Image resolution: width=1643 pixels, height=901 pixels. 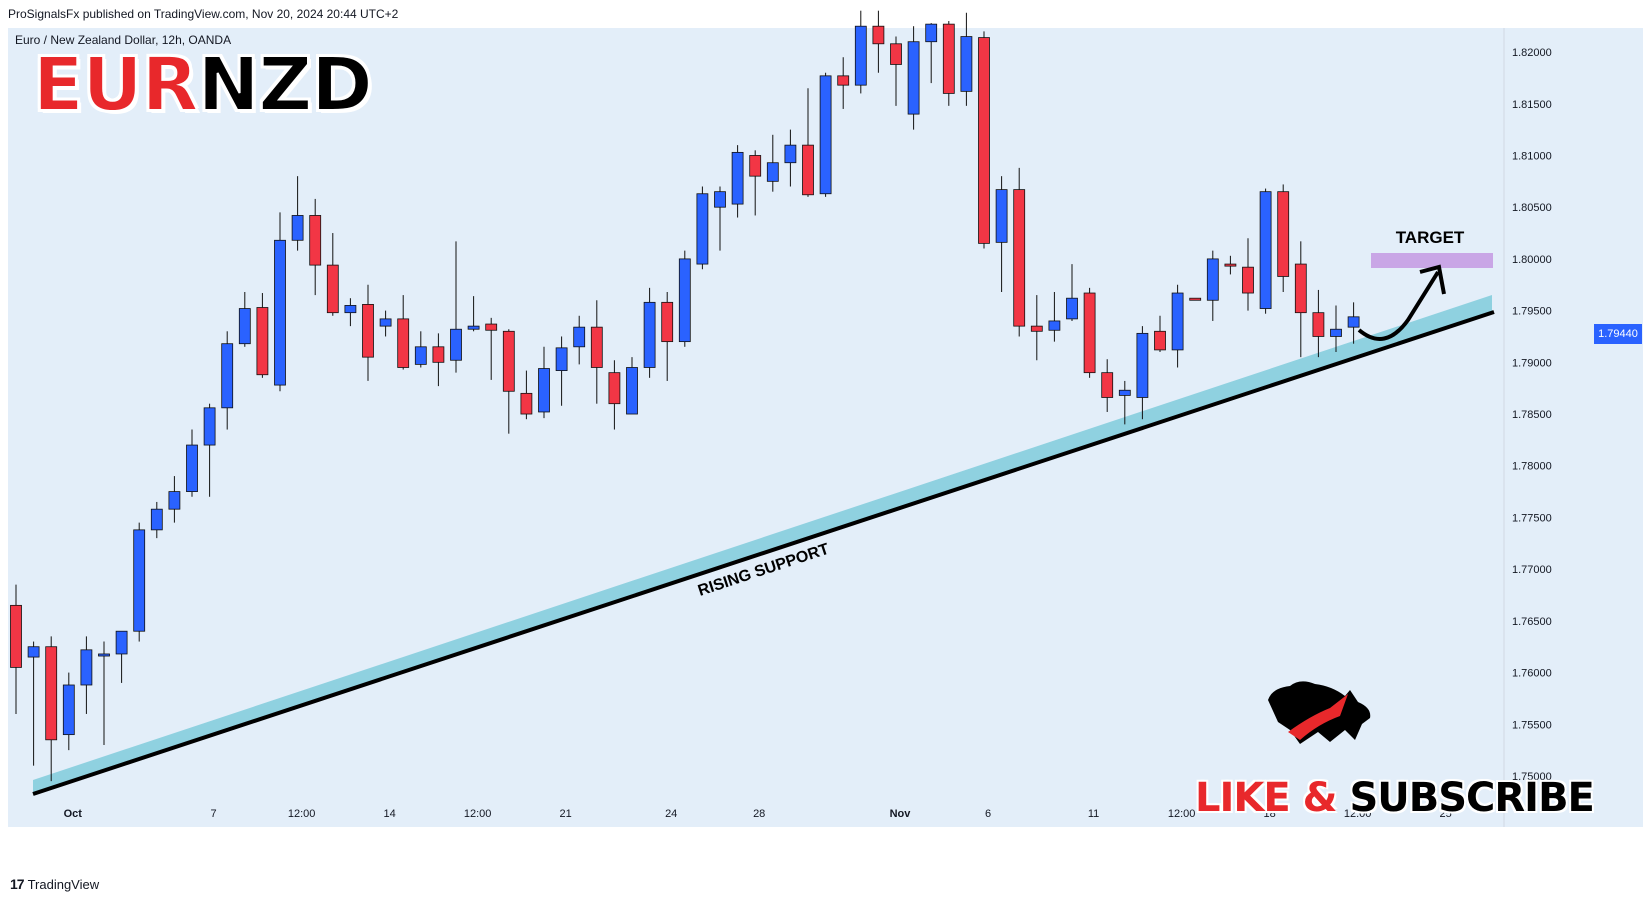 What do you see at coordinates (1272, 798) in the screenshot?
I see `cta-like: LIKE &` at bounding box center [1272, 798].